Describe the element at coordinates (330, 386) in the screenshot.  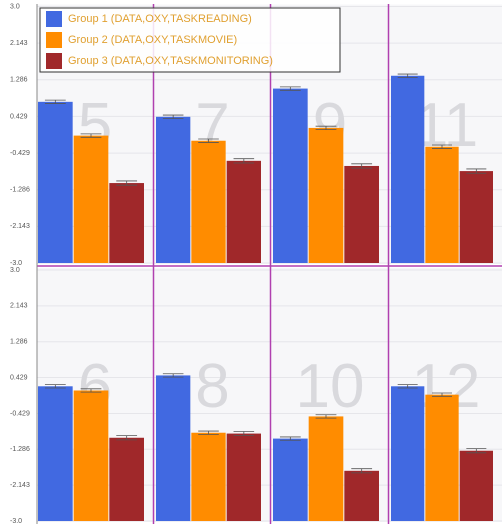
I see `panel-label: 10` at that location.